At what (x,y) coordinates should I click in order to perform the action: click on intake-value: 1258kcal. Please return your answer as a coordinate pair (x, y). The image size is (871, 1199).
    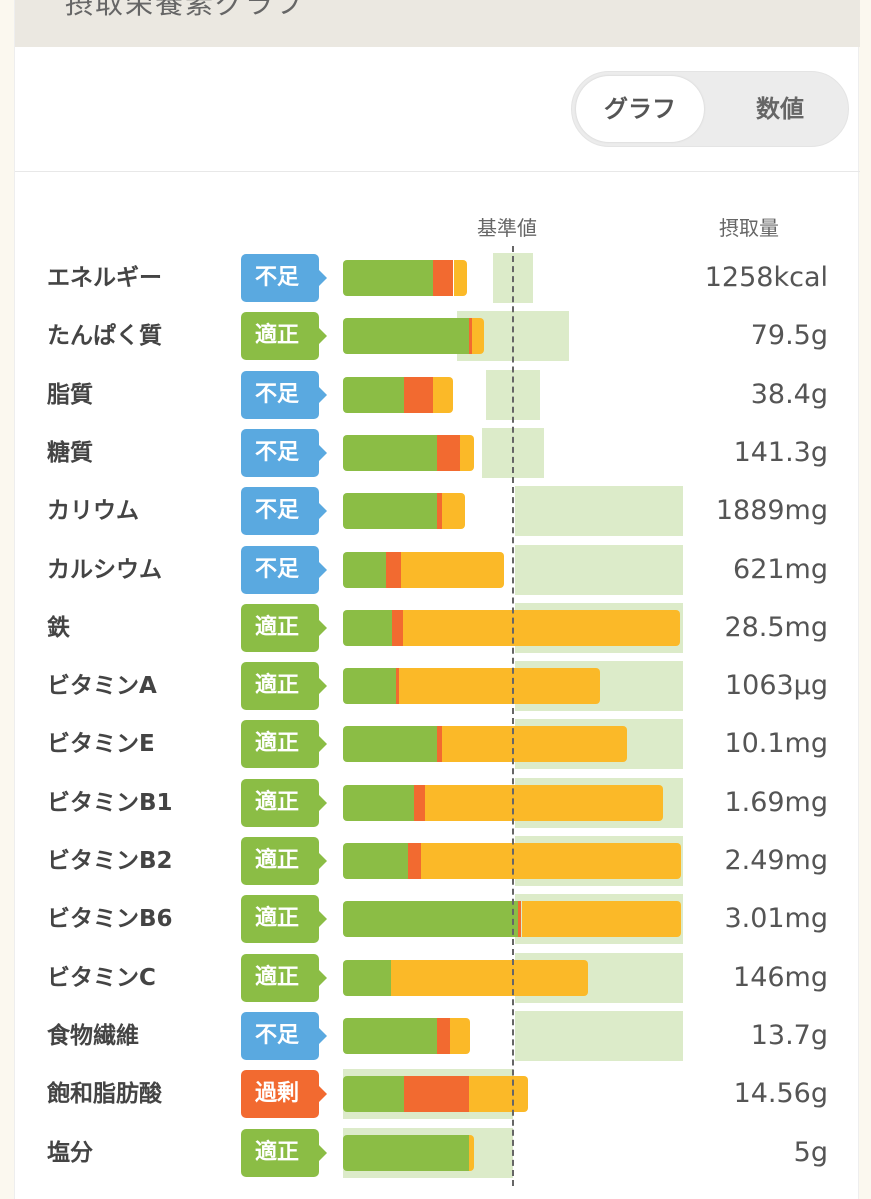
    Looking at the image, I should click on (766, 277).